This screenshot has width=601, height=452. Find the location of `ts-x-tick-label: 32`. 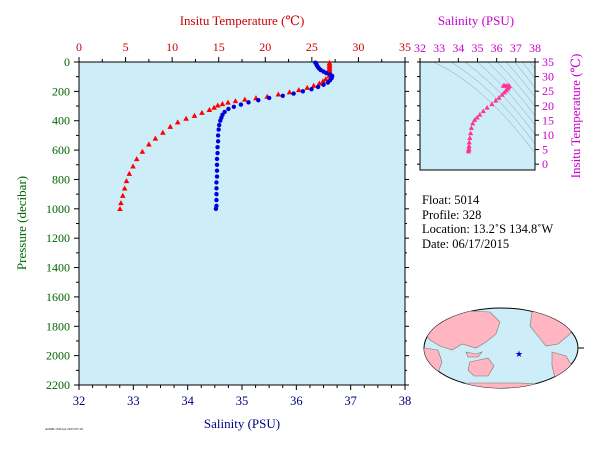

ts-x-tick-label: 32 is located at coordinates (420, 48).